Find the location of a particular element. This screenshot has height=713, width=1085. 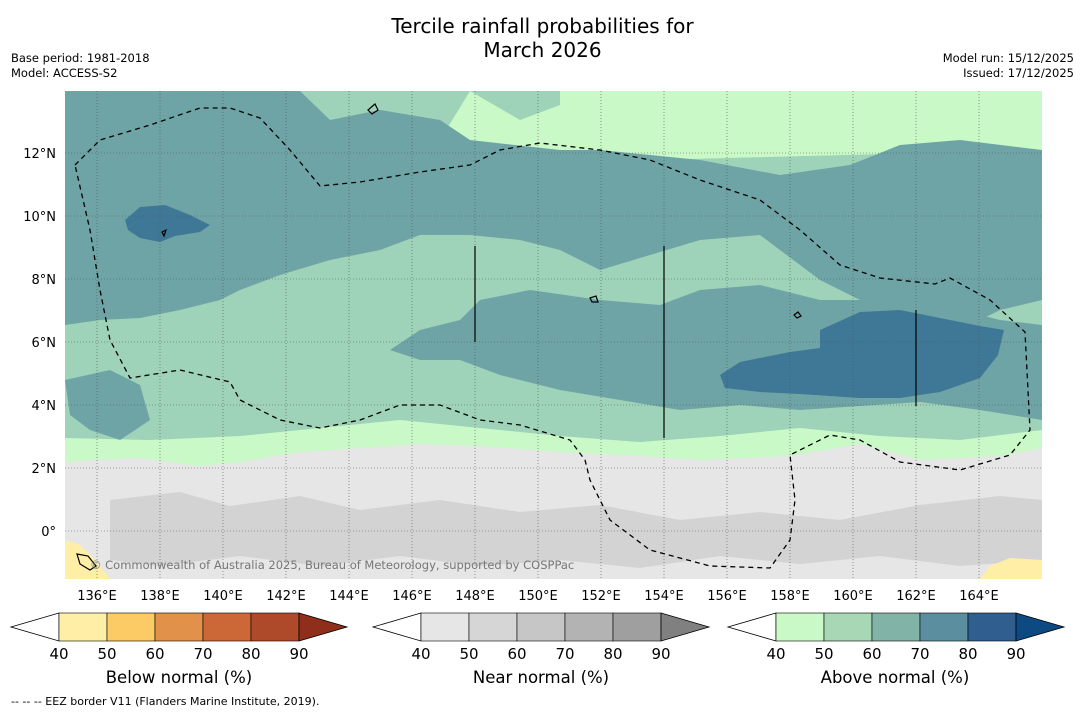

colorbar-3: 40 50 60 70 80 90 is located at coordinates (896, 637).